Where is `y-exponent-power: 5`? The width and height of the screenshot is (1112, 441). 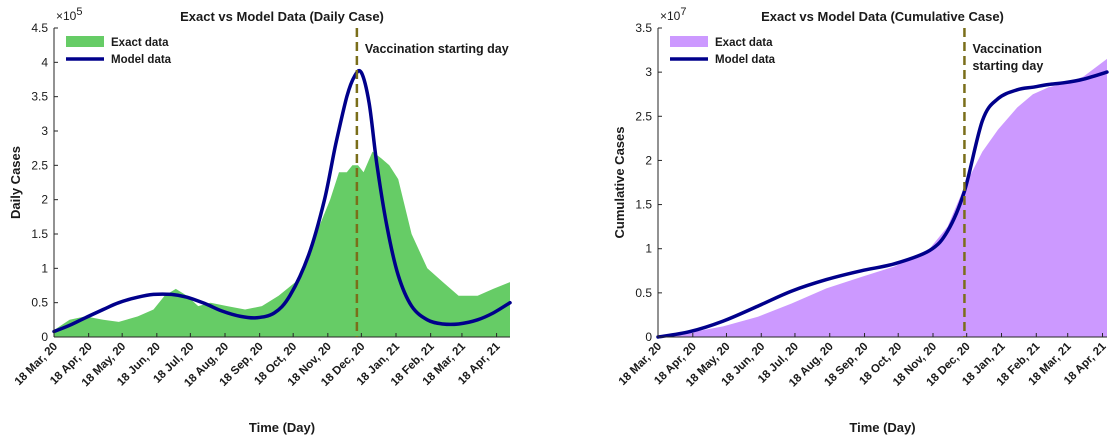 y-exponent-power: 5 is located at coordinates (79, 12).